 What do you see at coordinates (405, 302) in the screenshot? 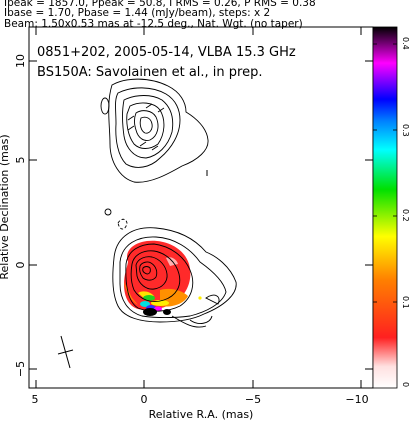
I see `colorbar-tick-0p1: 0.1` at bounding box center [405, 302].